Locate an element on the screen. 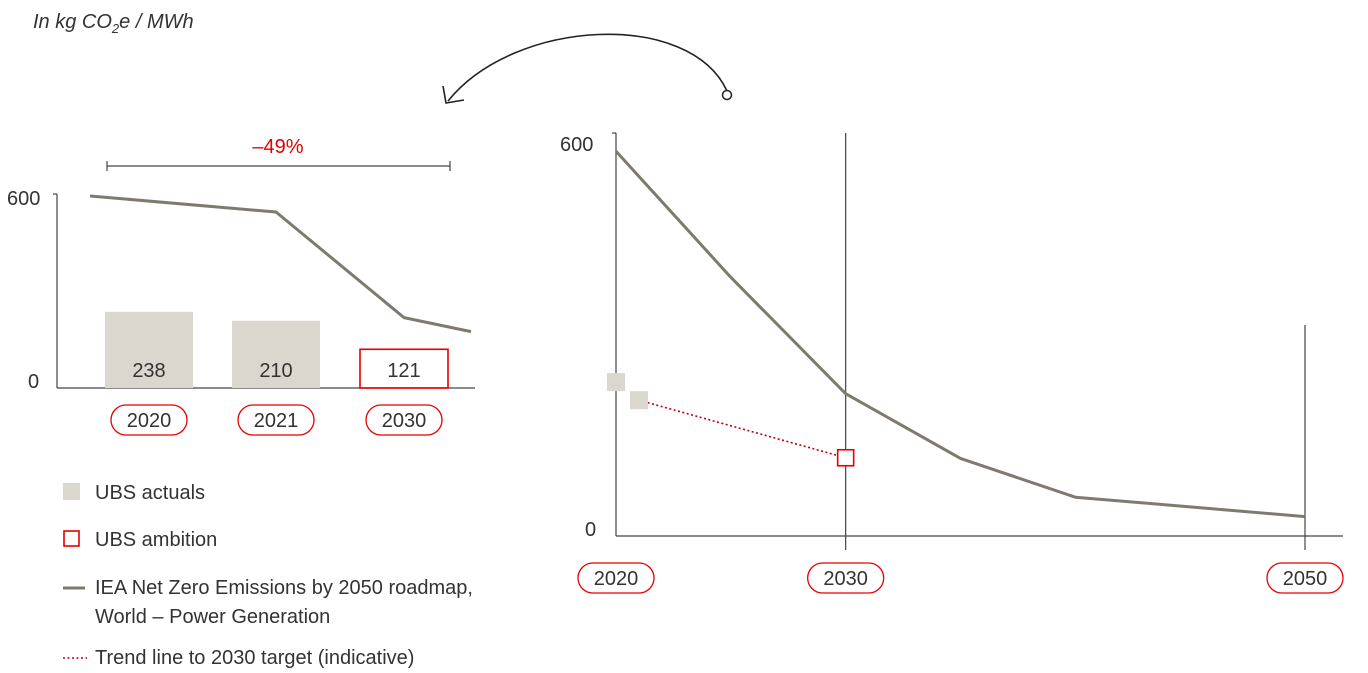  unit-label-prefix: In kg CO is located at coordinates (72, 22).